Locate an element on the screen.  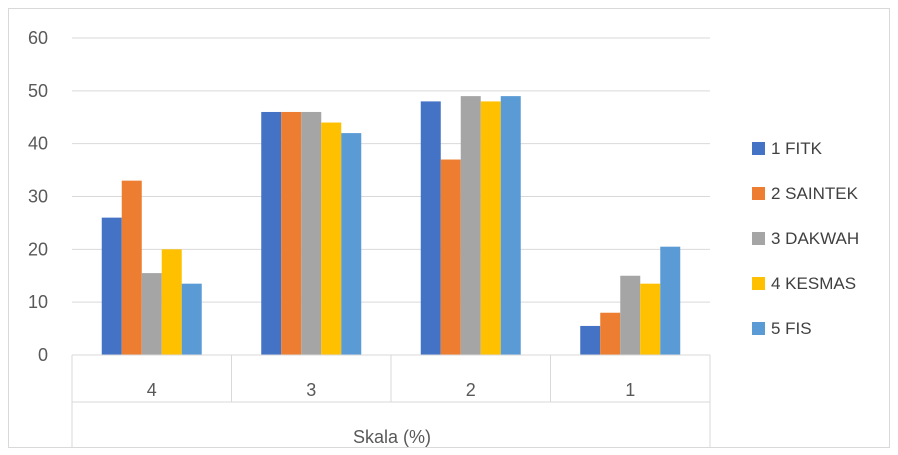
y-axis-ticks: 0 10 20 30 40 50 60 is located at coordinates (38, 196).